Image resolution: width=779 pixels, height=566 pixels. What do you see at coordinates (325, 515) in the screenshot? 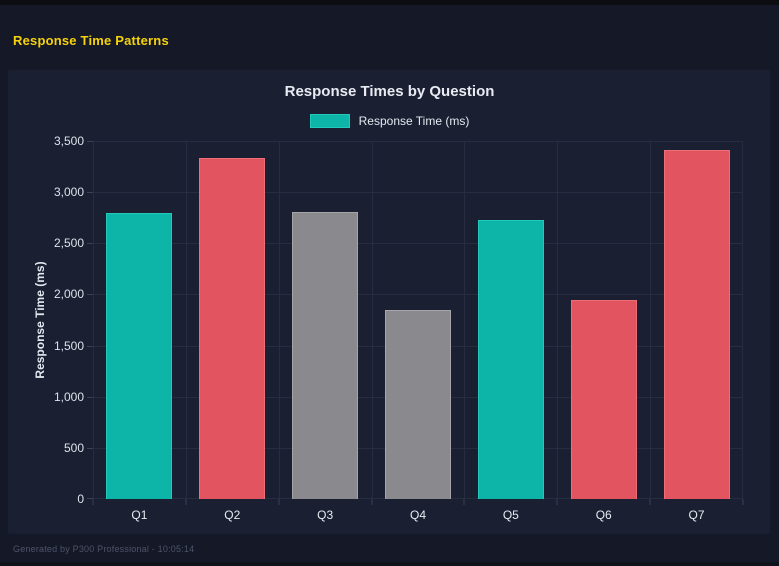
I see `x-tick-label: Q3` at bounding box center [325, 515].